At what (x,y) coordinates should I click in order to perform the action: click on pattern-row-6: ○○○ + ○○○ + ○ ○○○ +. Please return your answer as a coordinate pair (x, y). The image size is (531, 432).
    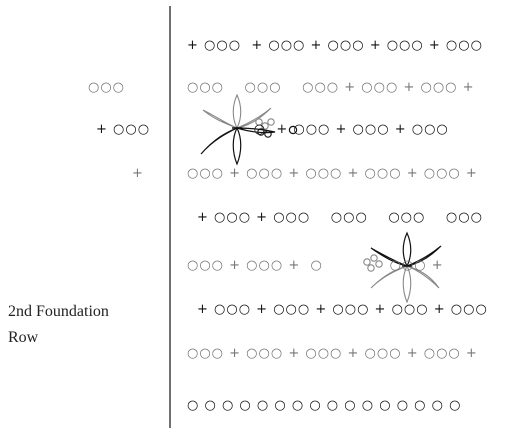
    Looking at the image, I should click on (315, 265).